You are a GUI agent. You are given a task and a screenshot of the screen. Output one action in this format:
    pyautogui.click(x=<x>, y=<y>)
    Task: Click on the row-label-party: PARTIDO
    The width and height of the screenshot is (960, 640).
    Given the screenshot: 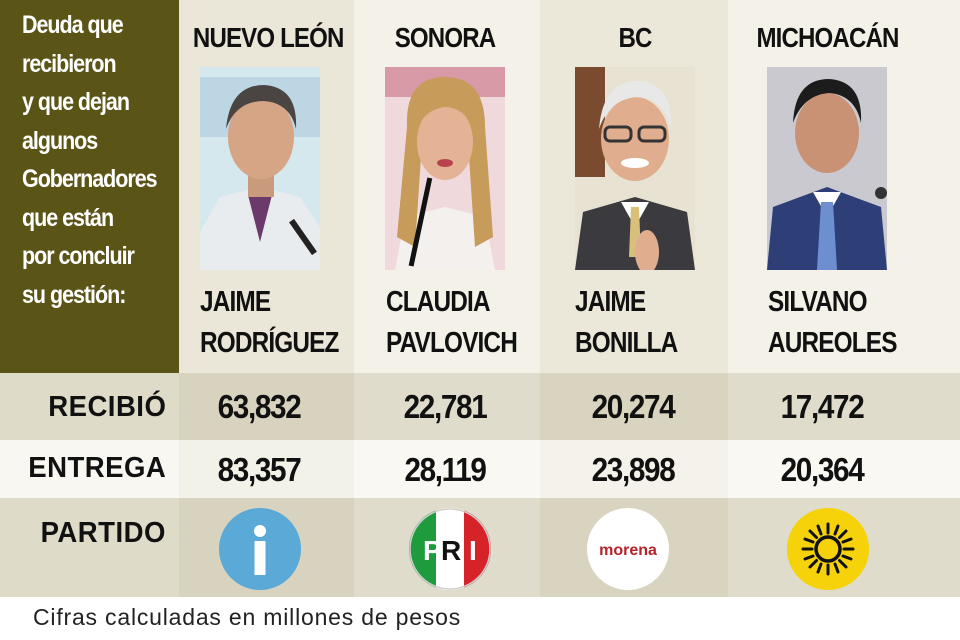 What is the action you would take?
    pyautogui.click(x=103, y=533)
    